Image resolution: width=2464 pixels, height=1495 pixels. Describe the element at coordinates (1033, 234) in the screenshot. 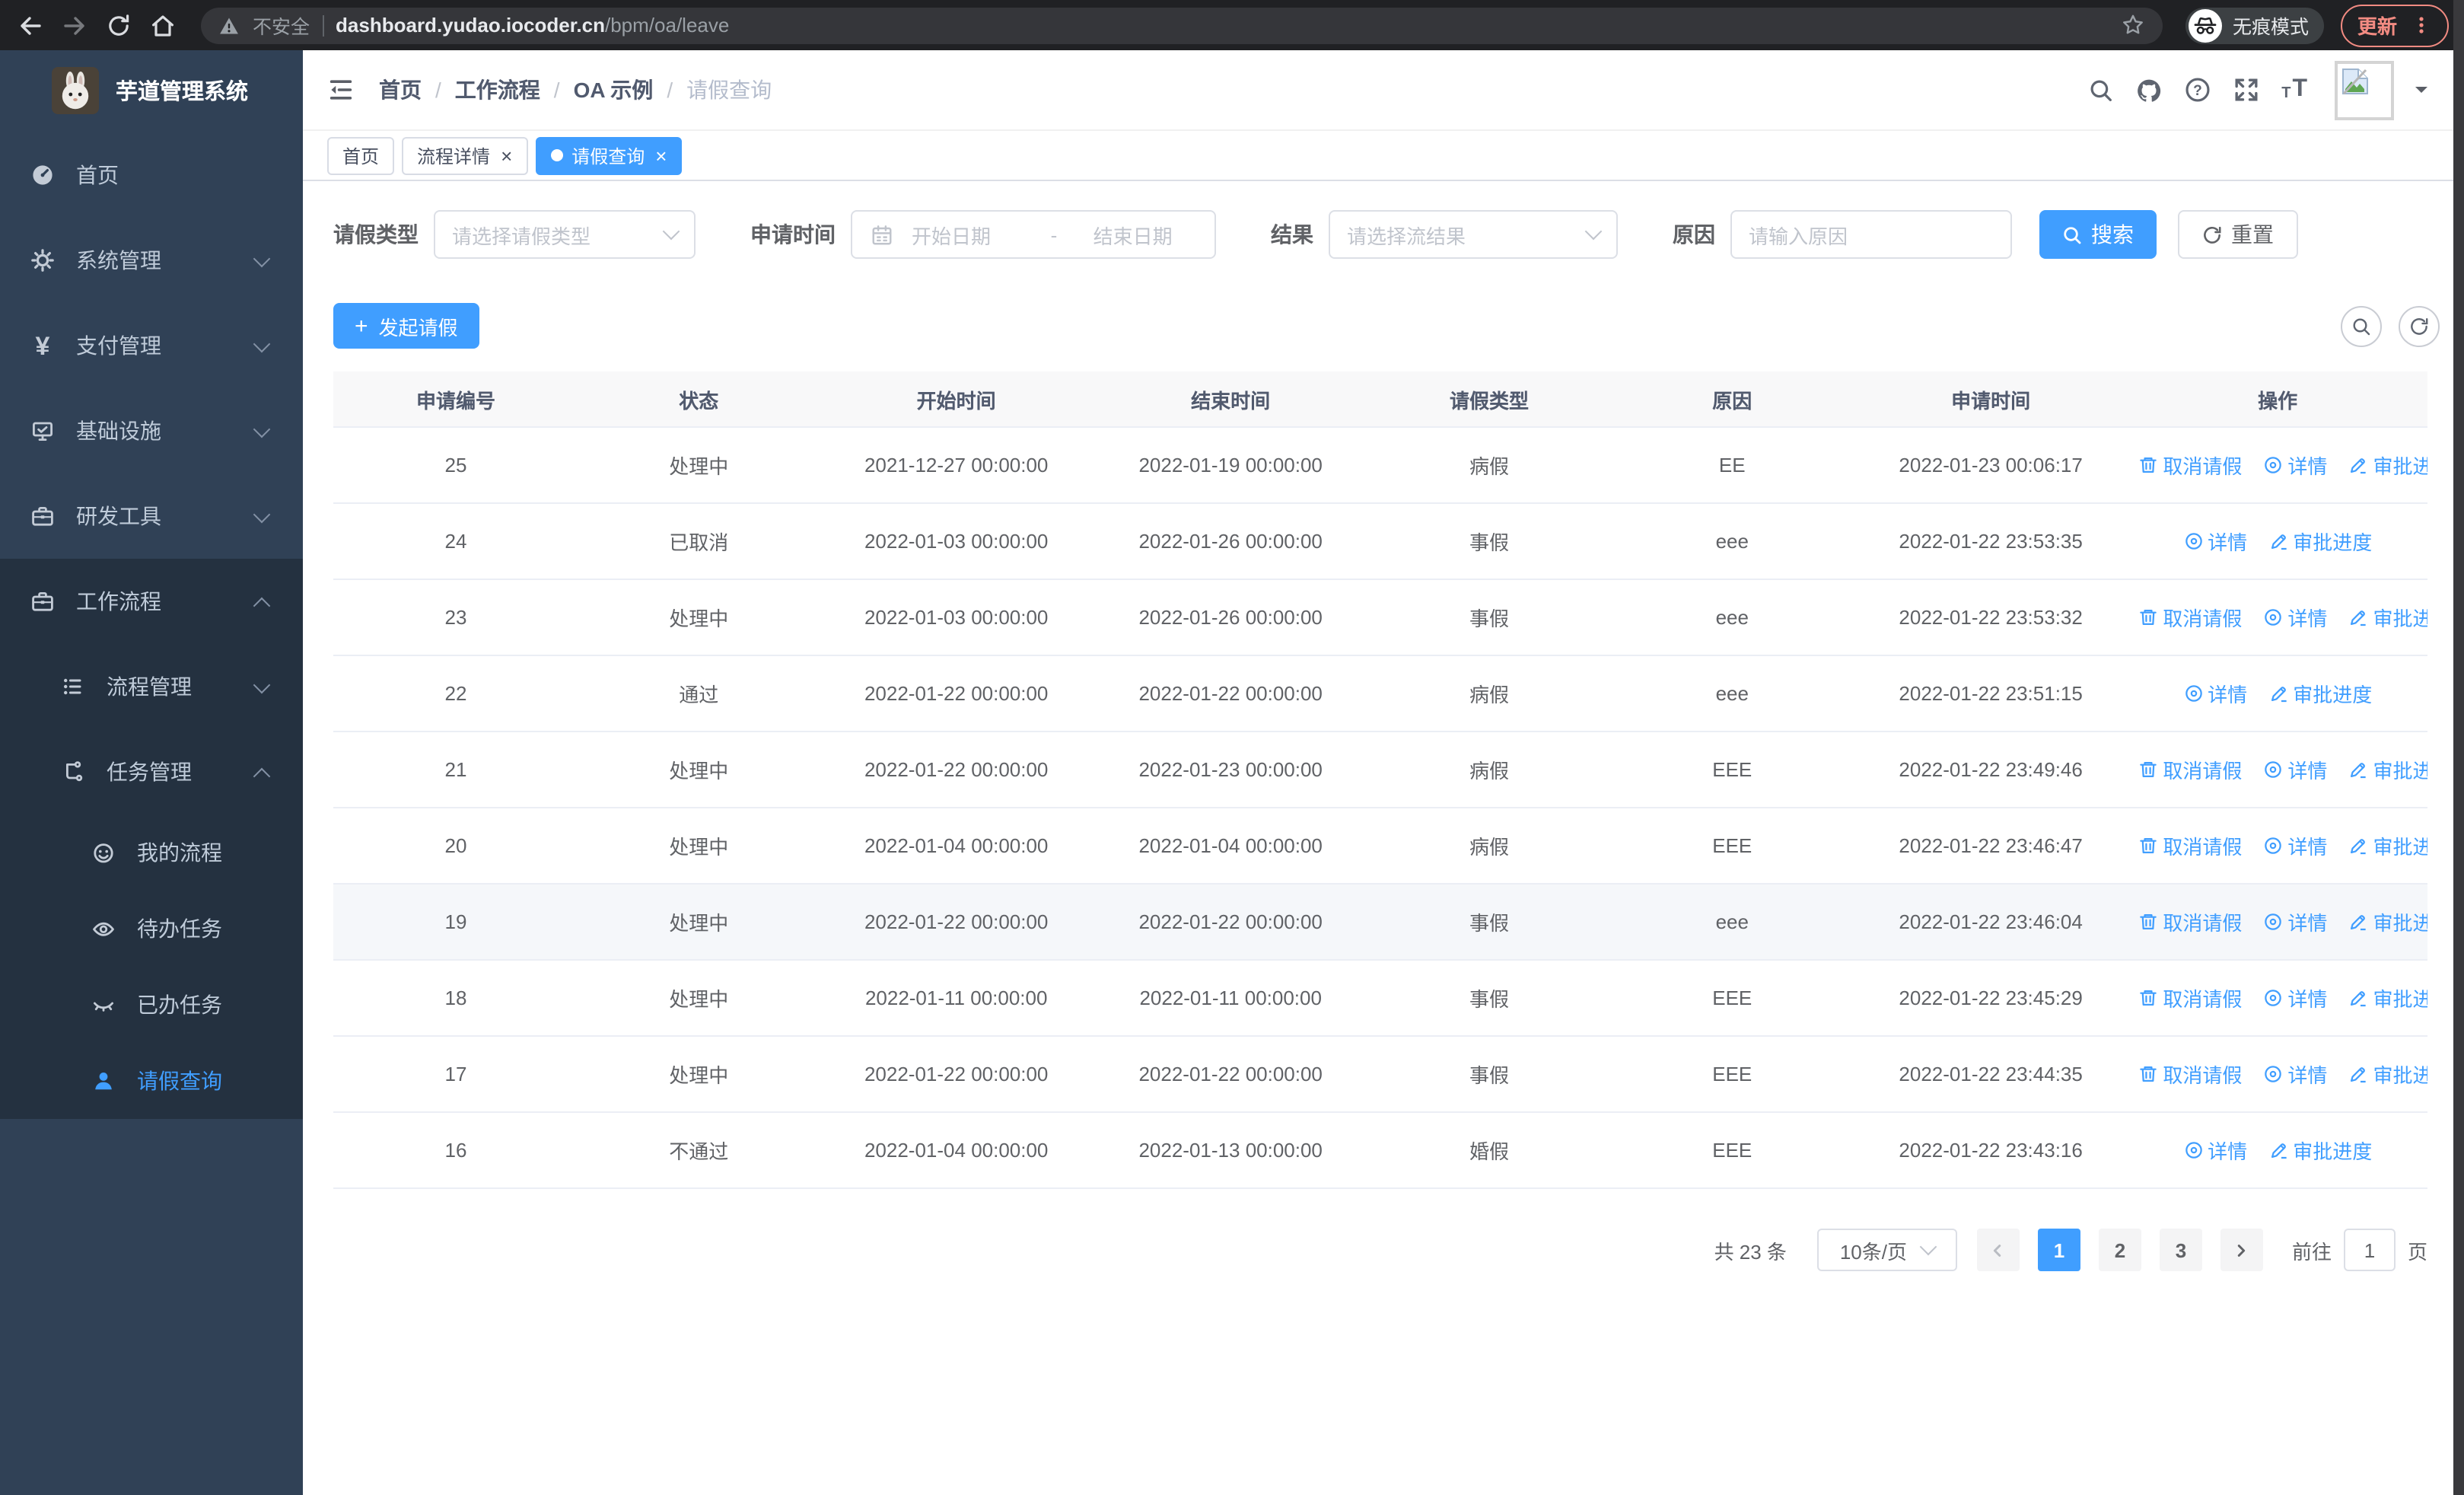

I see `apply-time-range-picker: 开始日期 - 结束日期` at that location.